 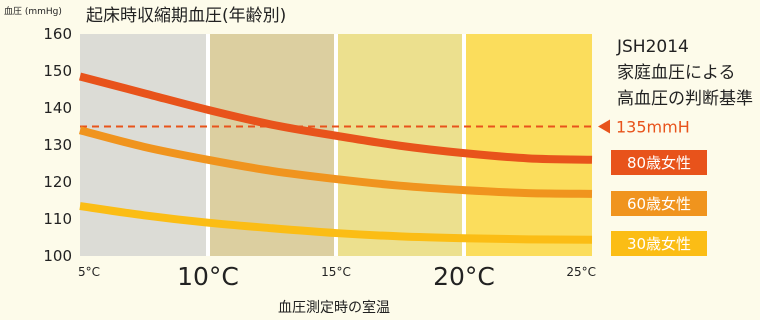 I want to click on annotation-line-1: JSH2014, so click(x=652, y=47).